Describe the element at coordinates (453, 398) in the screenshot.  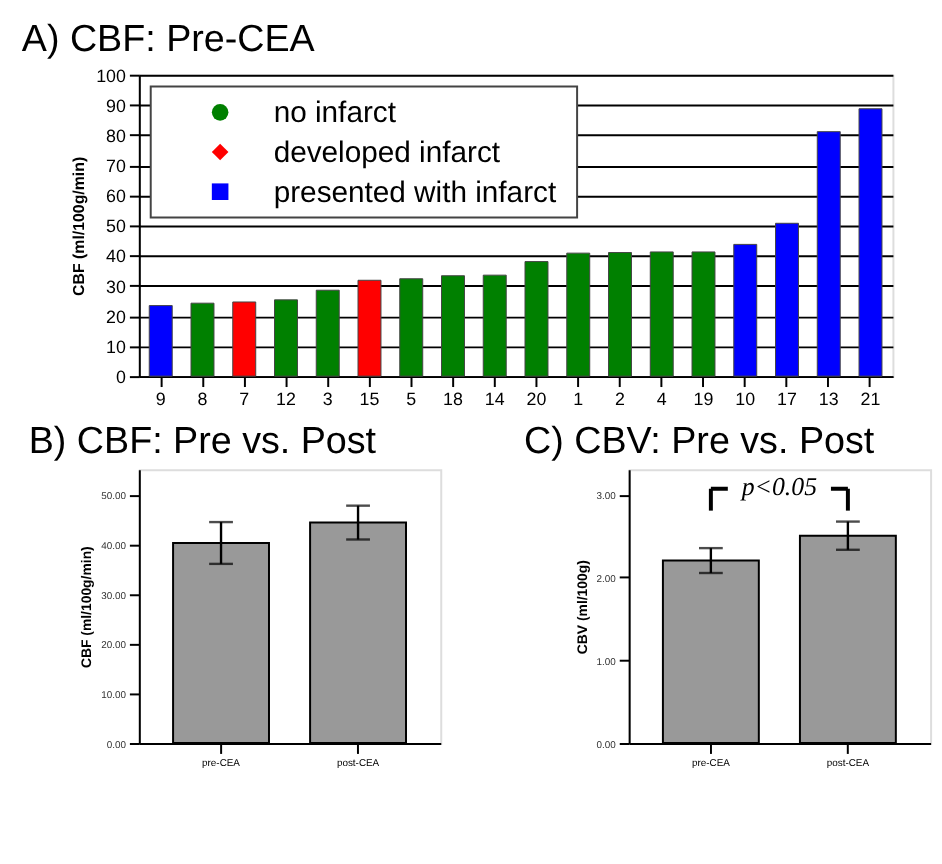
I see `x-tick-label: 18` at that location.